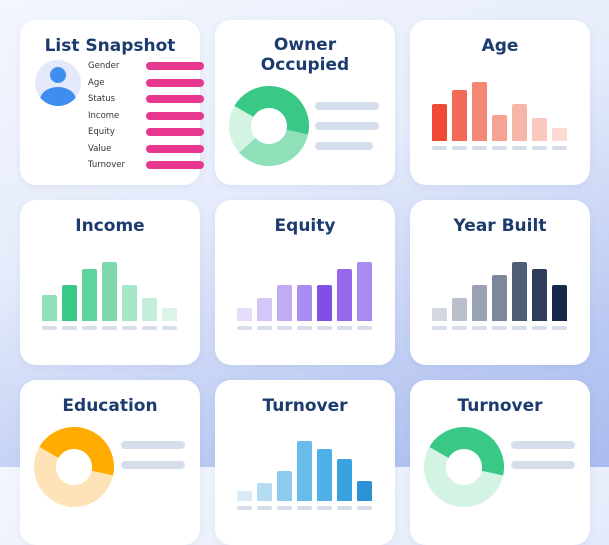  I want to click on row-label: Gender, so click(104, 66).